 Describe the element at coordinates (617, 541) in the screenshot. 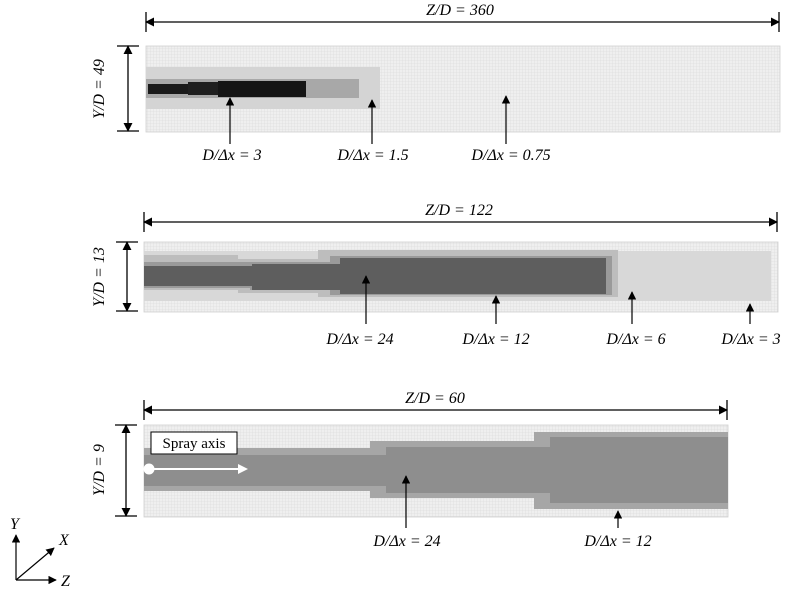

I see `panel-3-res-label-12: D/Δx = 12` at that location.